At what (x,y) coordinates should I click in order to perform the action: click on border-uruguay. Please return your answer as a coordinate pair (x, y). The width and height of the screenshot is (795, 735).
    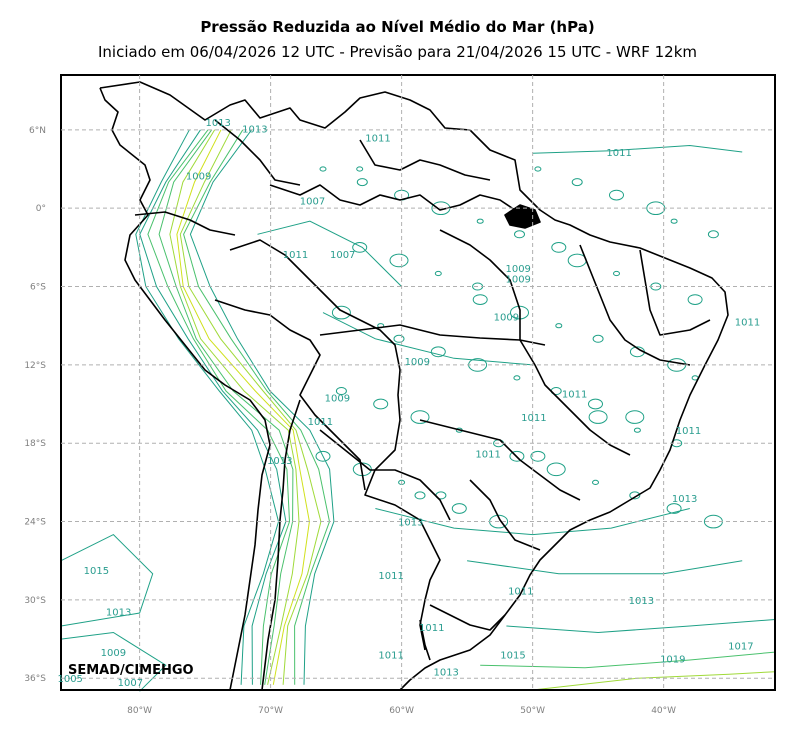
    Looking at the image, I should click on (467, 617).